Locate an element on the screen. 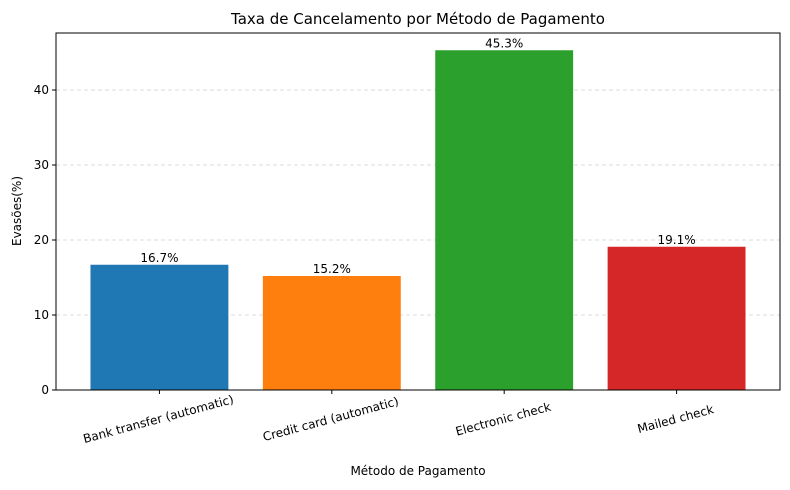  y-tick-label: 40 is located at coordinates (41, 90).